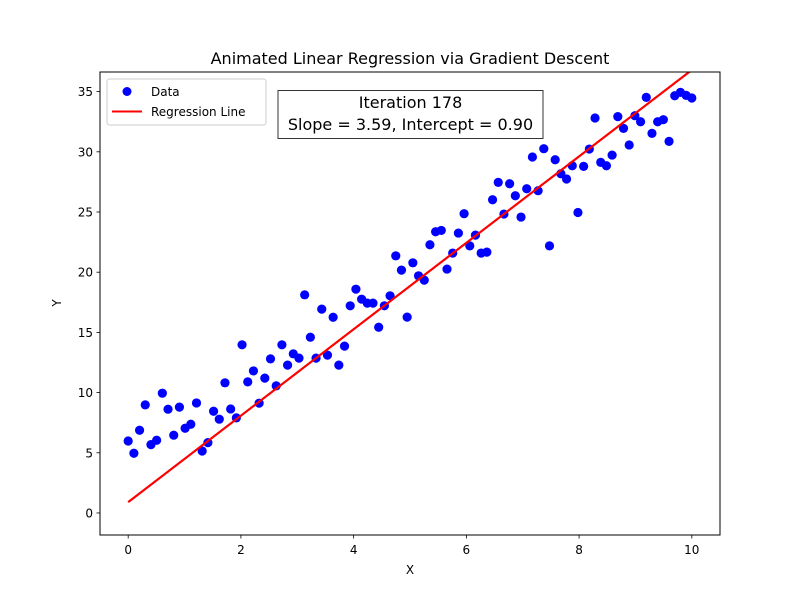 This screenshot has height=600, width=800. I want to click on legend-regression-label: Regression Line, so click(198, 112).